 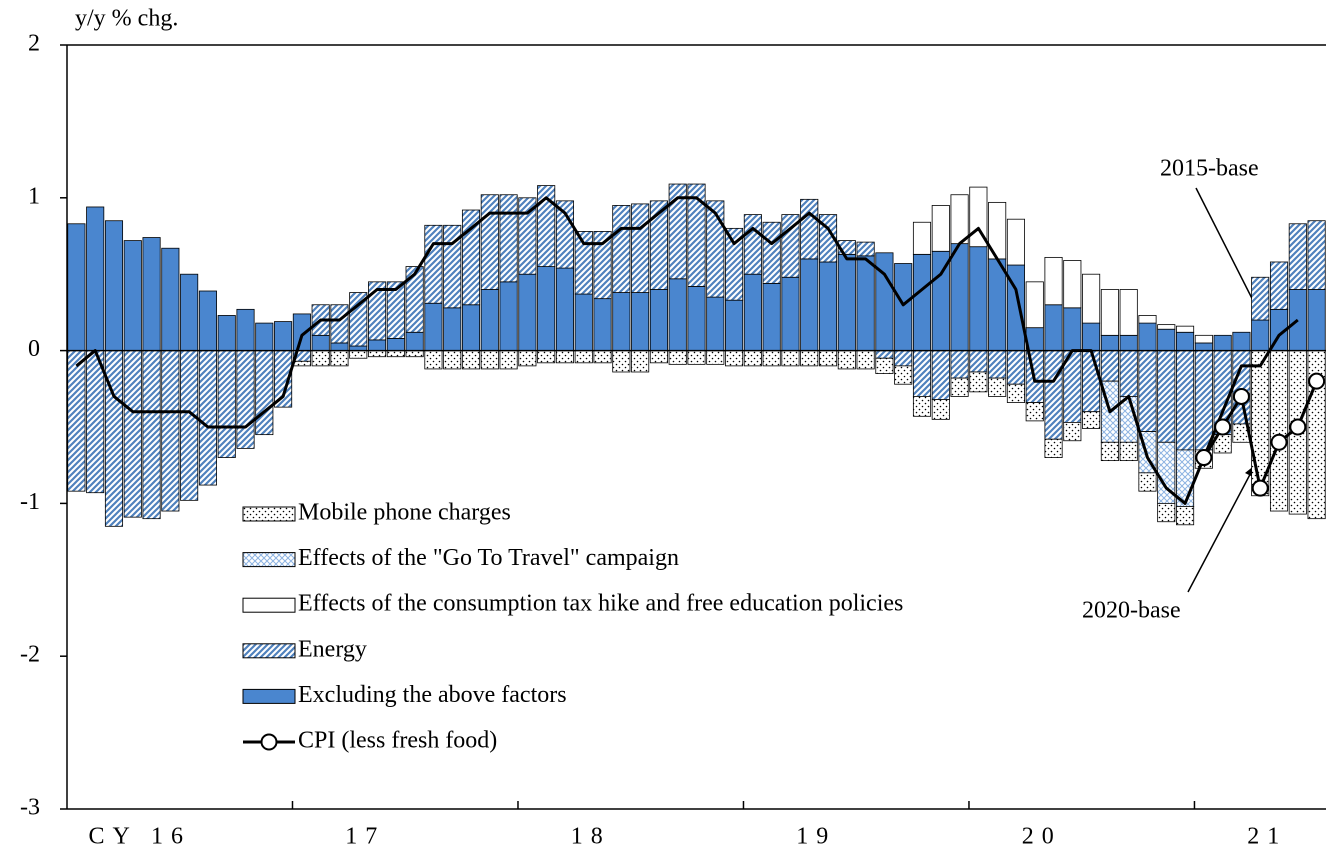 I want to click on legend-label: CPI (less fresh food), so click(x=397, y=741).